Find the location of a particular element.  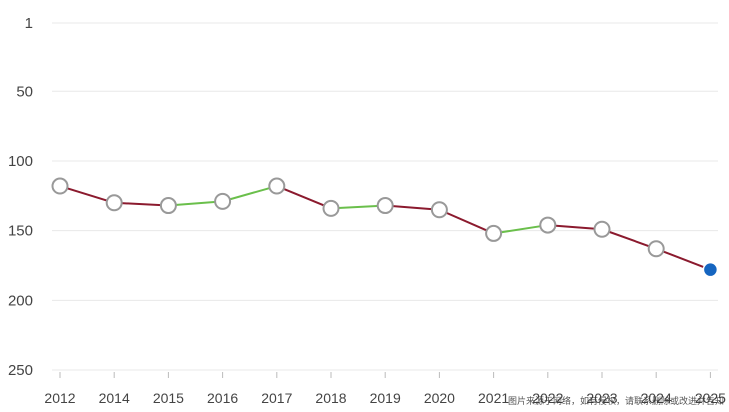

highlight-point is located at coordinates (710, 269).